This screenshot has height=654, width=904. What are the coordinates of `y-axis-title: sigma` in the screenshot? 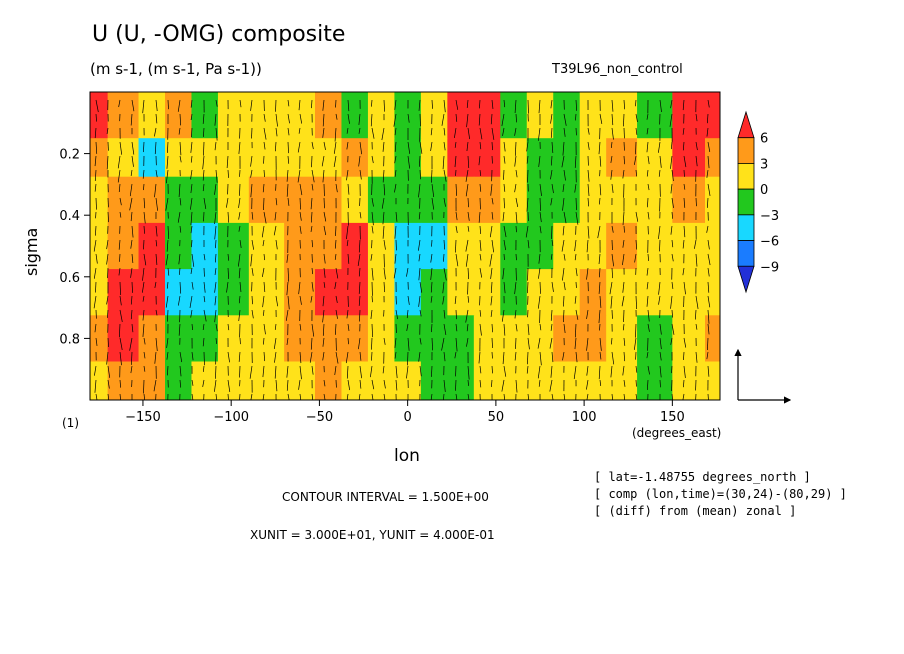 It's located at (31, 251).